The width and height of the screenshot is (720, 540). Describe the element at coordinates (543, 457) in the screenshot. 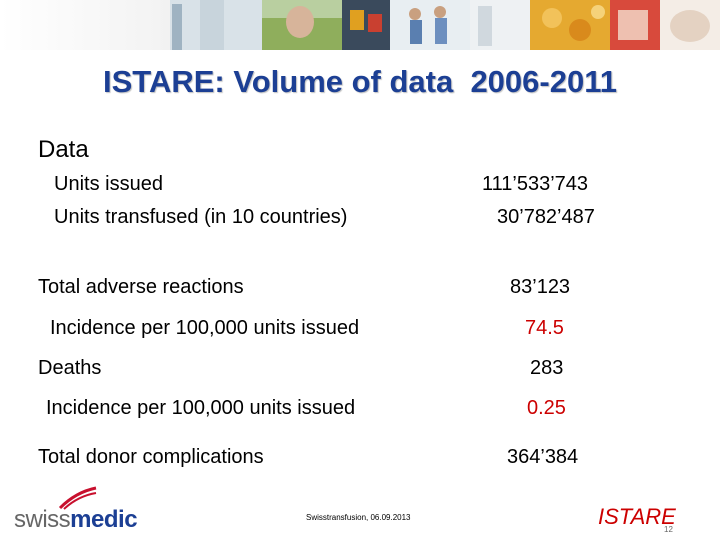

I see `row-value-total-donor-complications: 364’384` at that location.